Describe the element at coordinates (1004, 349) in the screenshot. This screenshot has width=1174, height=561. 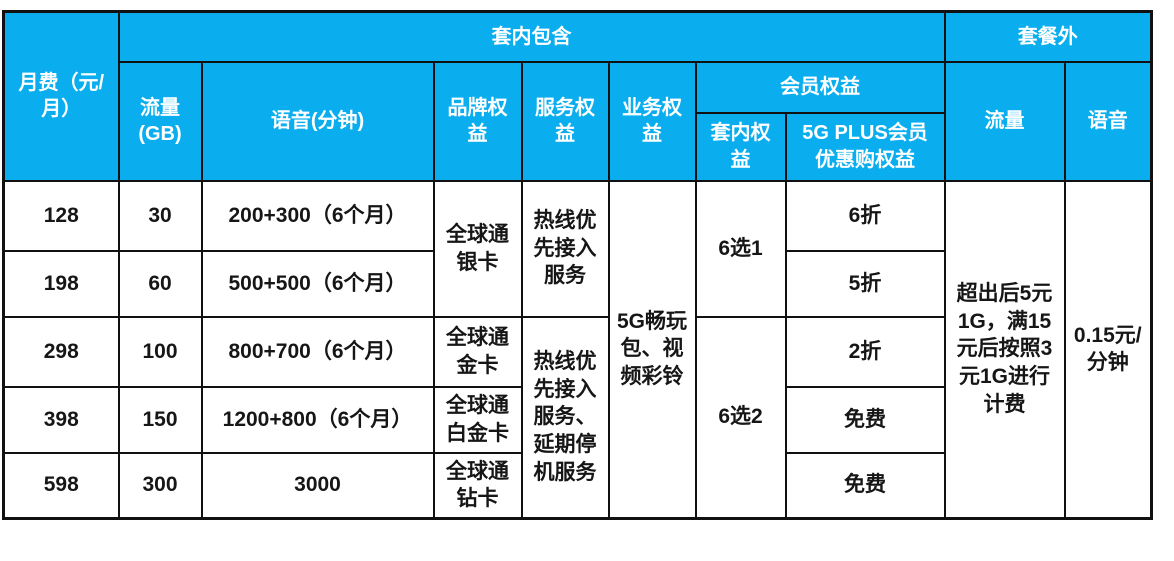
I see `cell-overage-data-rule: 超出后5元 1G，满15 元后按照3 元1G进行 计费` at that location.